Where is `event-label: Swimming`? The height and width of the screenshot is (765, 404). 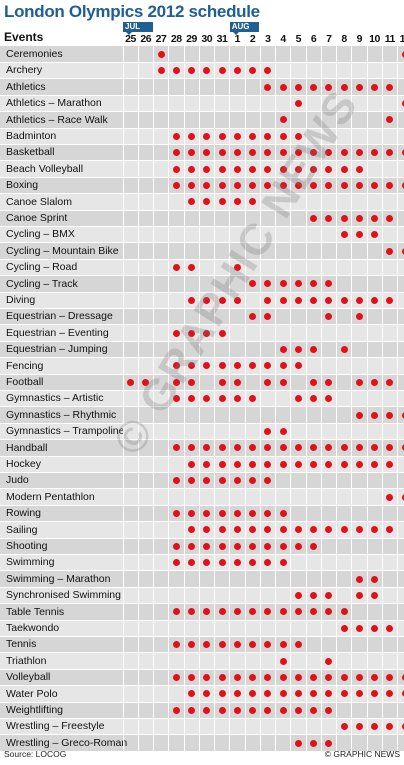 event-label: Swimming is located at coordinates (30, 562).